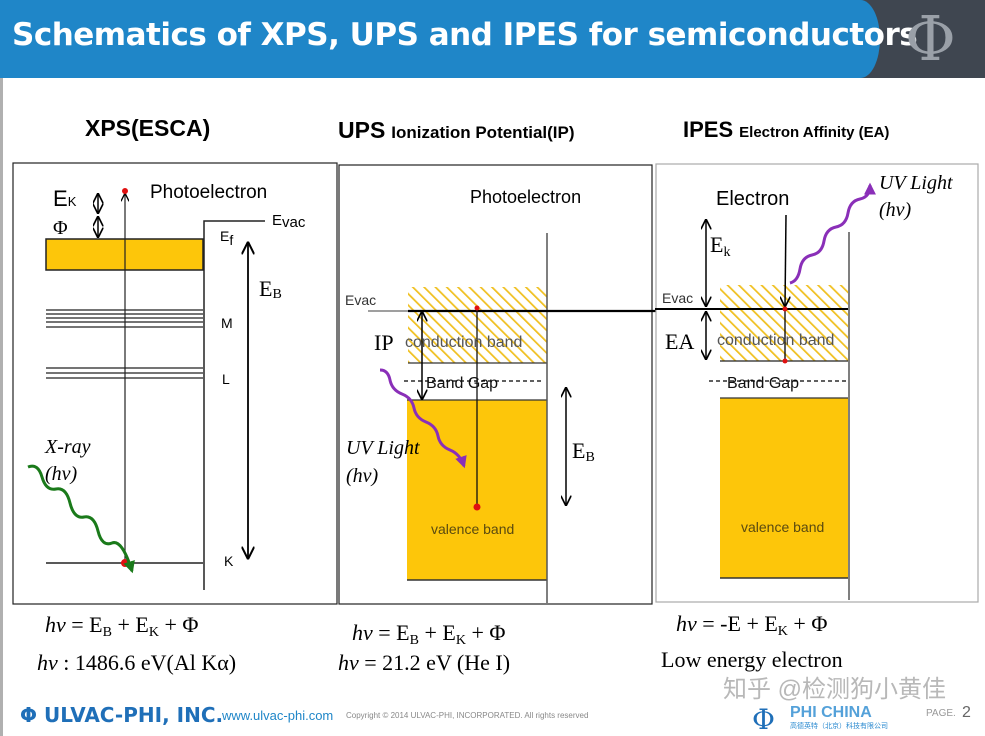 The image size is (985, 736). I want to click on watermark: 知乎 @检测狗小黄佳, so click(835, 689).